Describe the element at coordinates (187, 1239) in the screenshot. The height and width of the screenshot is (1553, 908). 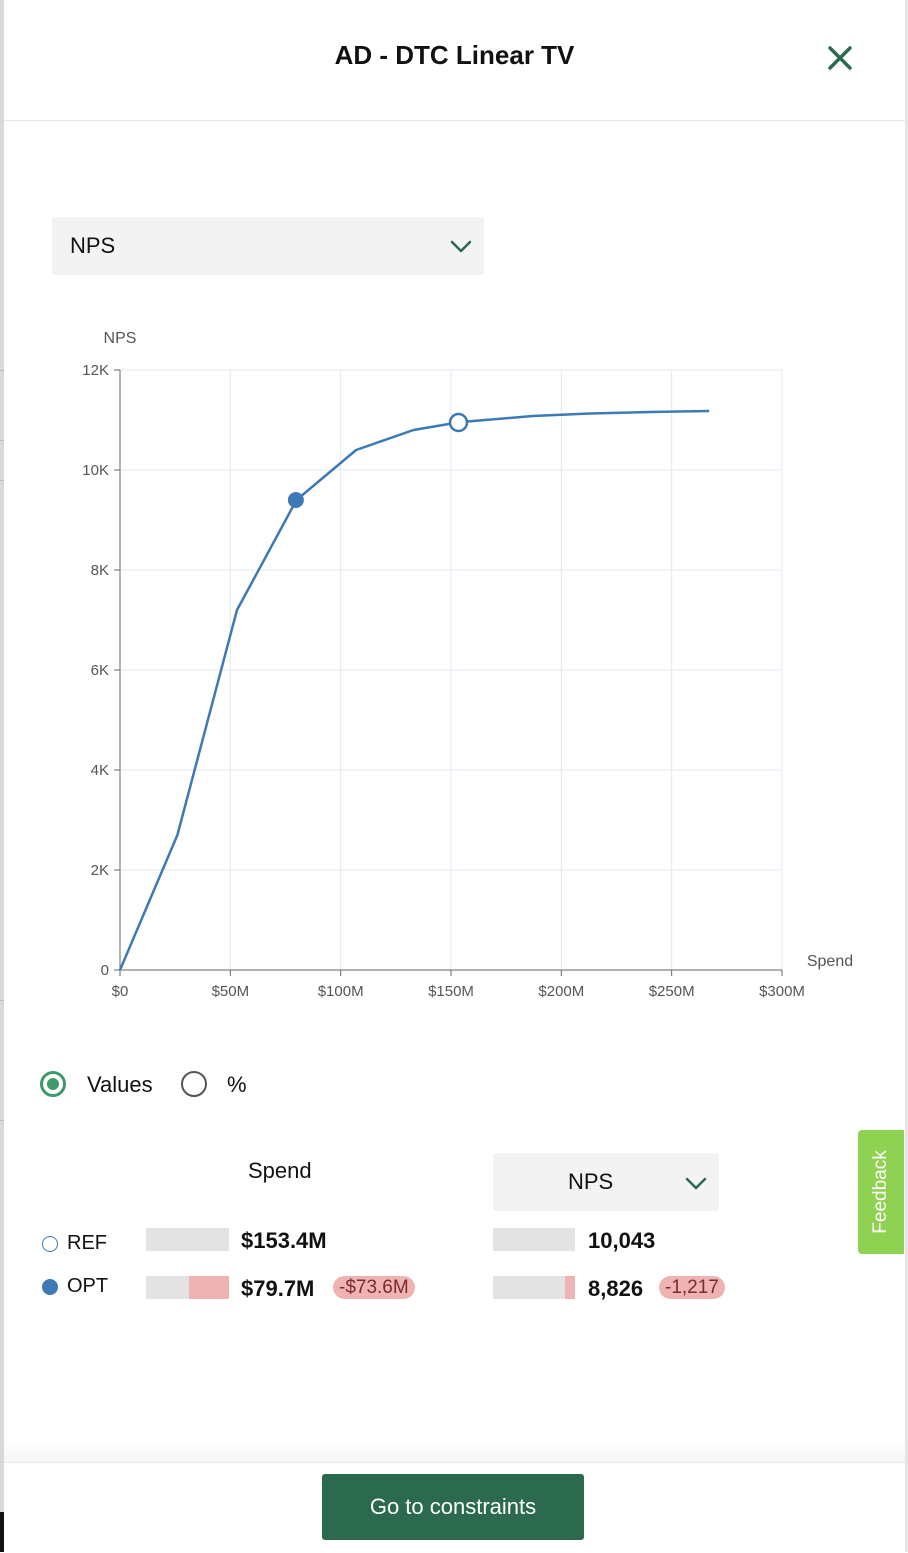
I see `ref-spend-bar` at that location.